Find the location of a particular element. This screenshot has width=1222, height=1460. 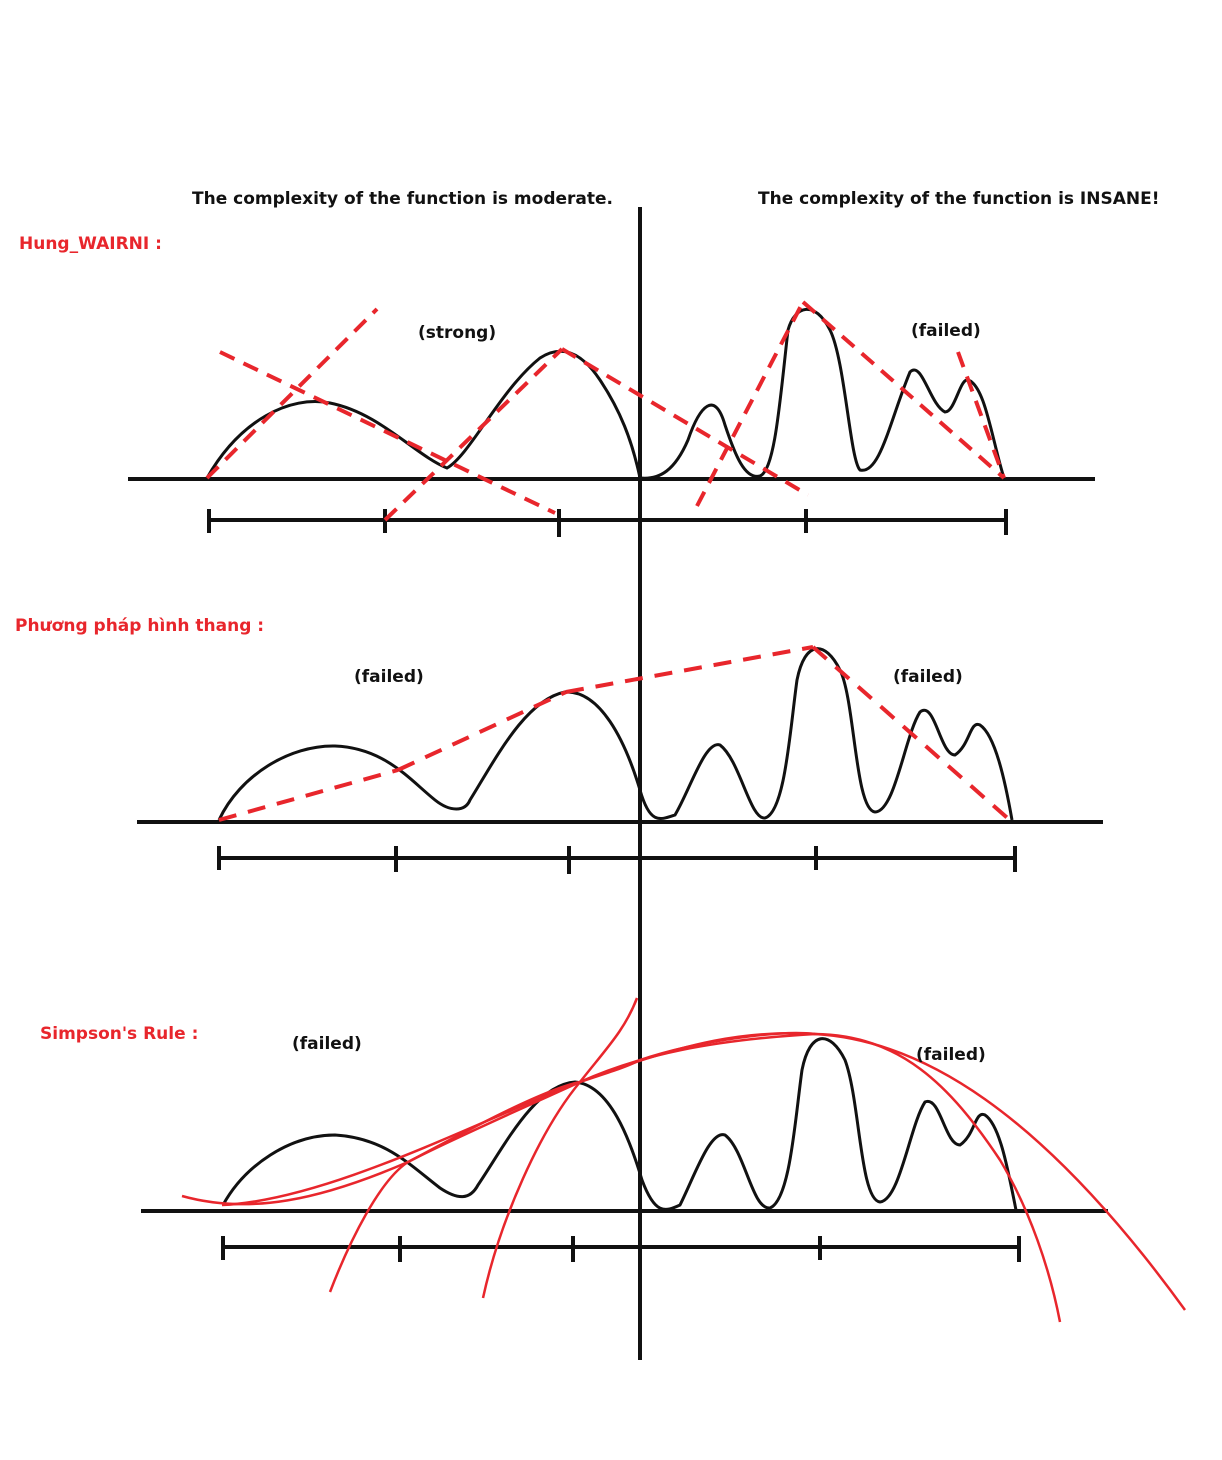

verdict-hung-left: (strong) is located at coordinates (457, 333).